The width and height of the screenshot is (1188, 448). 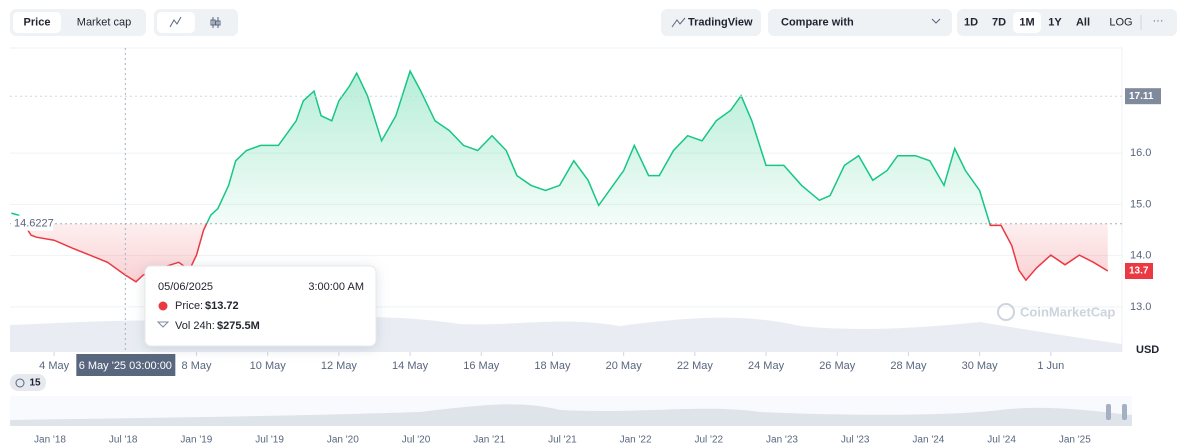 I want to click on navigator-label: Jan '23, so click(x=782, y=440).